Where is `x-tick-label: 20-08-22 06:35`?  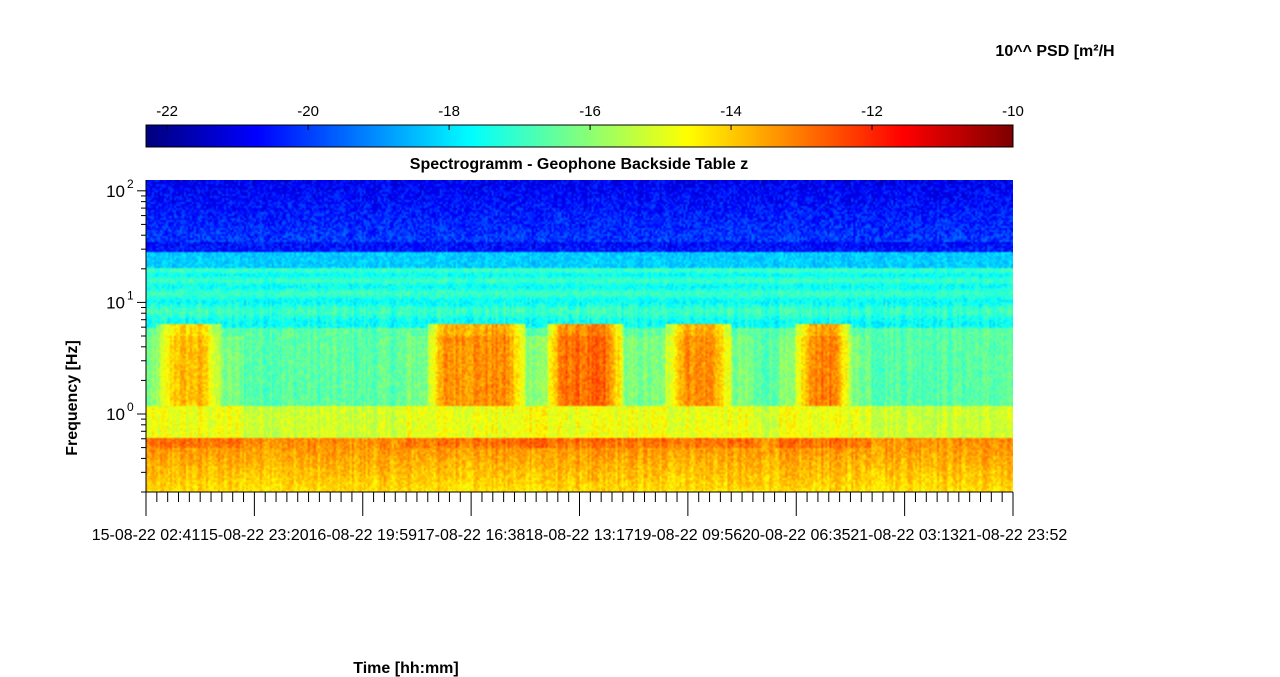 x-tick-label: 20-08-22 06:35 is located at coordinates (796, 535).